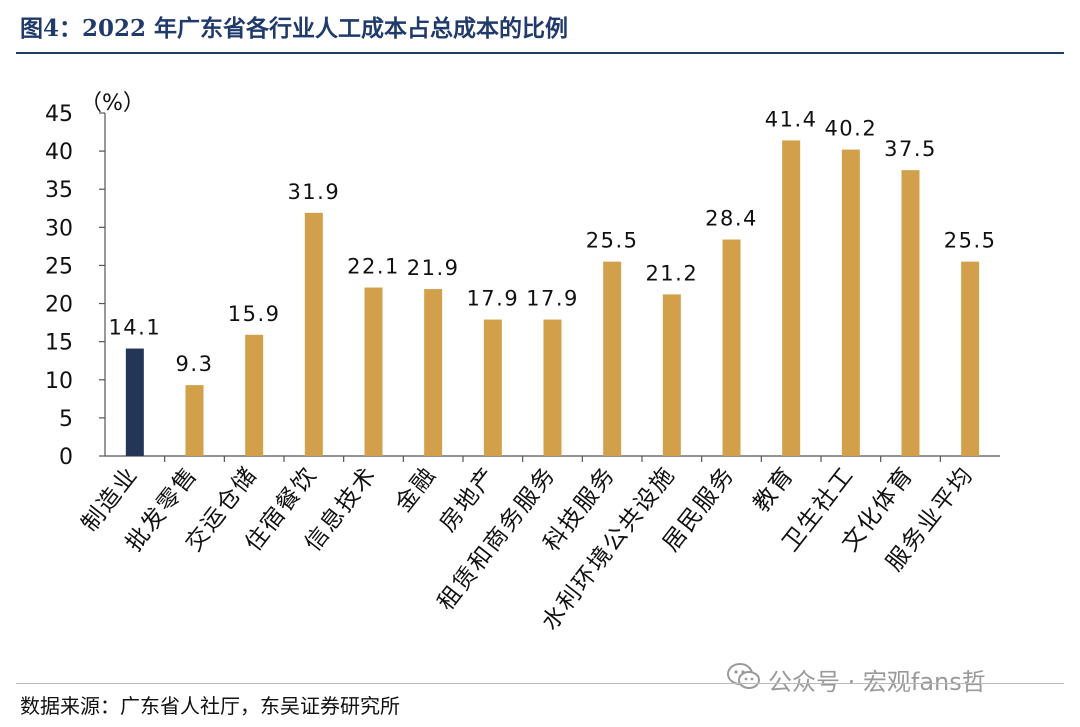  What do you see at coordinates (210, 706) in the screenshot?
I see `source-note: 数据来源：广东省人社厅，东吴证券研究所` at bounding box center [210, 706].